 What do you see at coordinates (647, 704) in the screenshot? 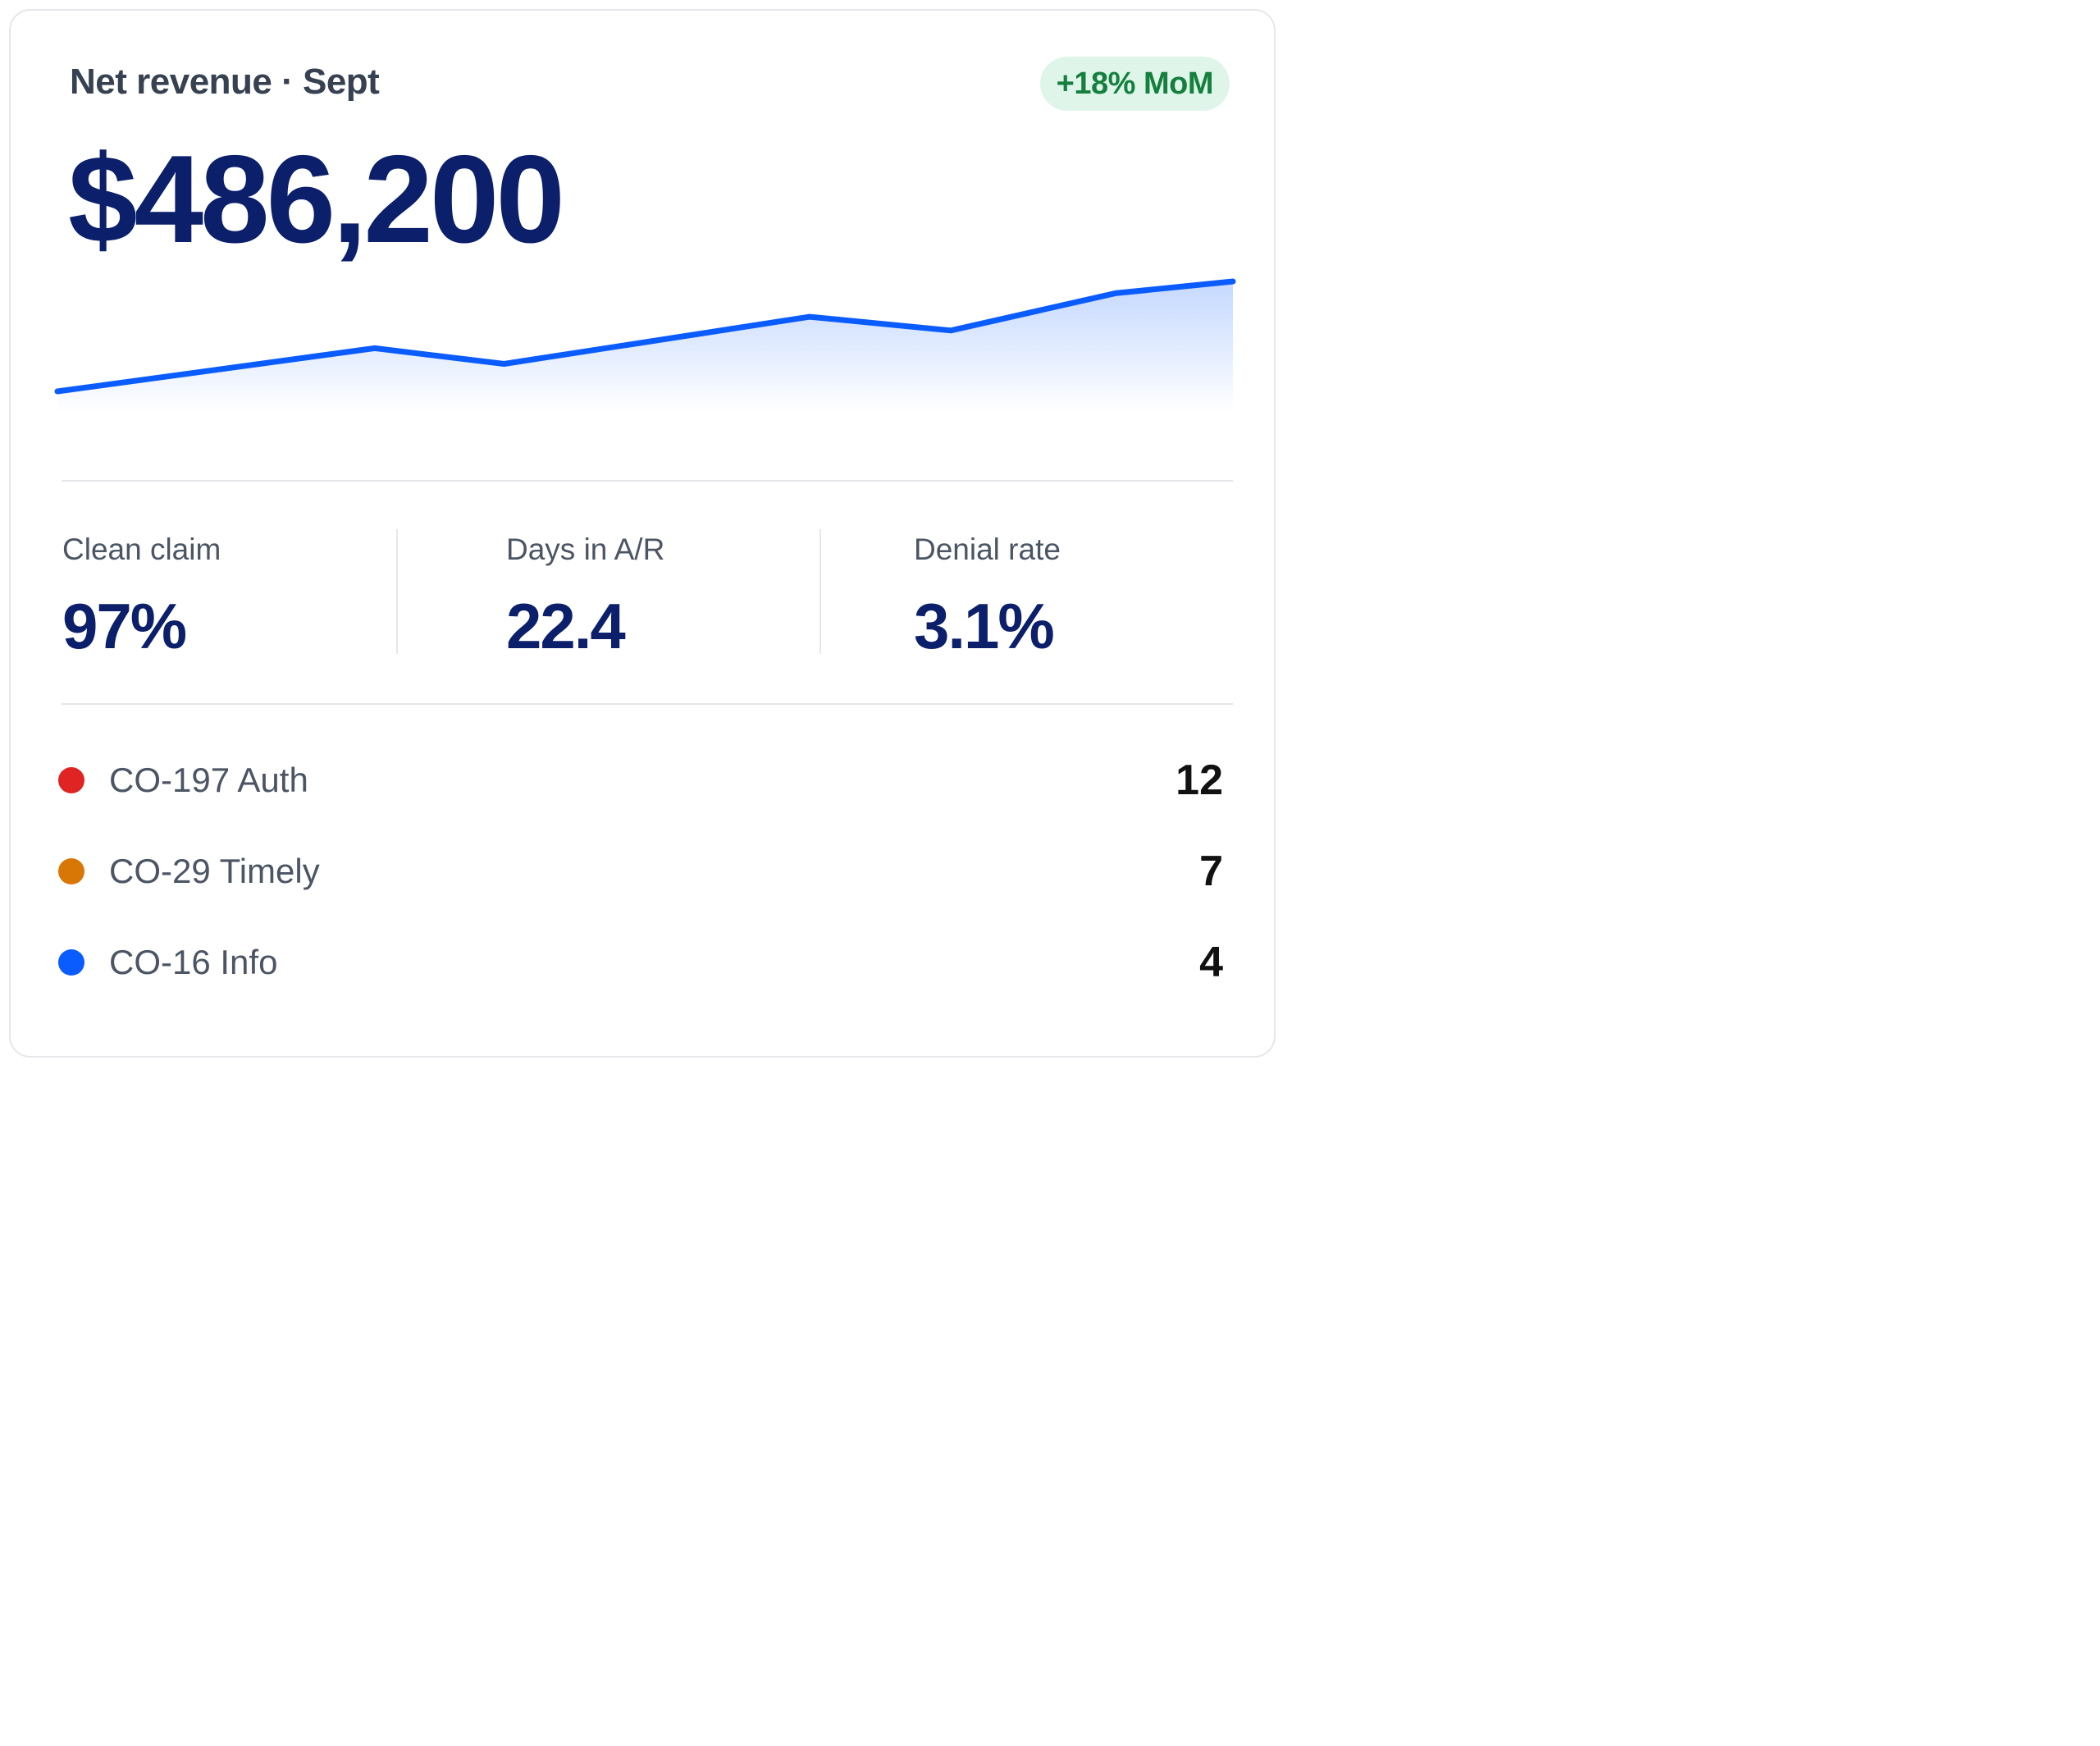
I see `divider-bottom` at bounding box center [647, 704].